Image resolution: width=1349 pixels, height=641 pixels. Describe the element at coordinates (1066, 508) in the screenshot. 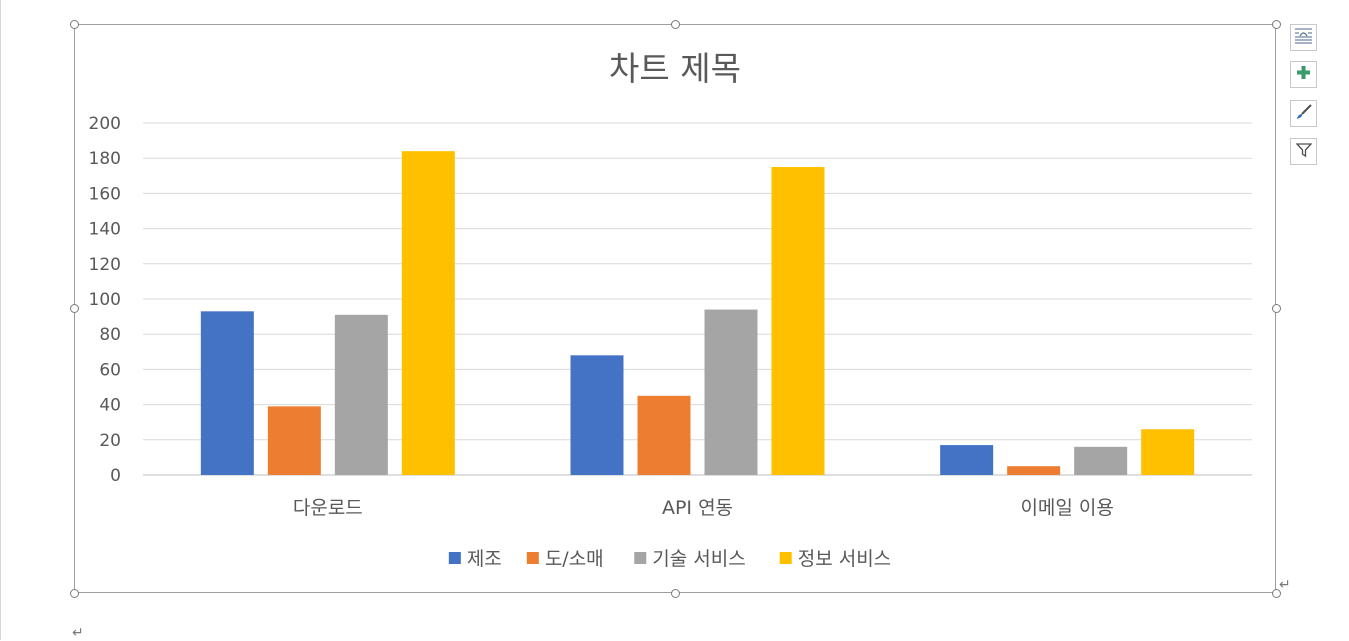

I see `x-category-label: 이메일 이용` at that location.